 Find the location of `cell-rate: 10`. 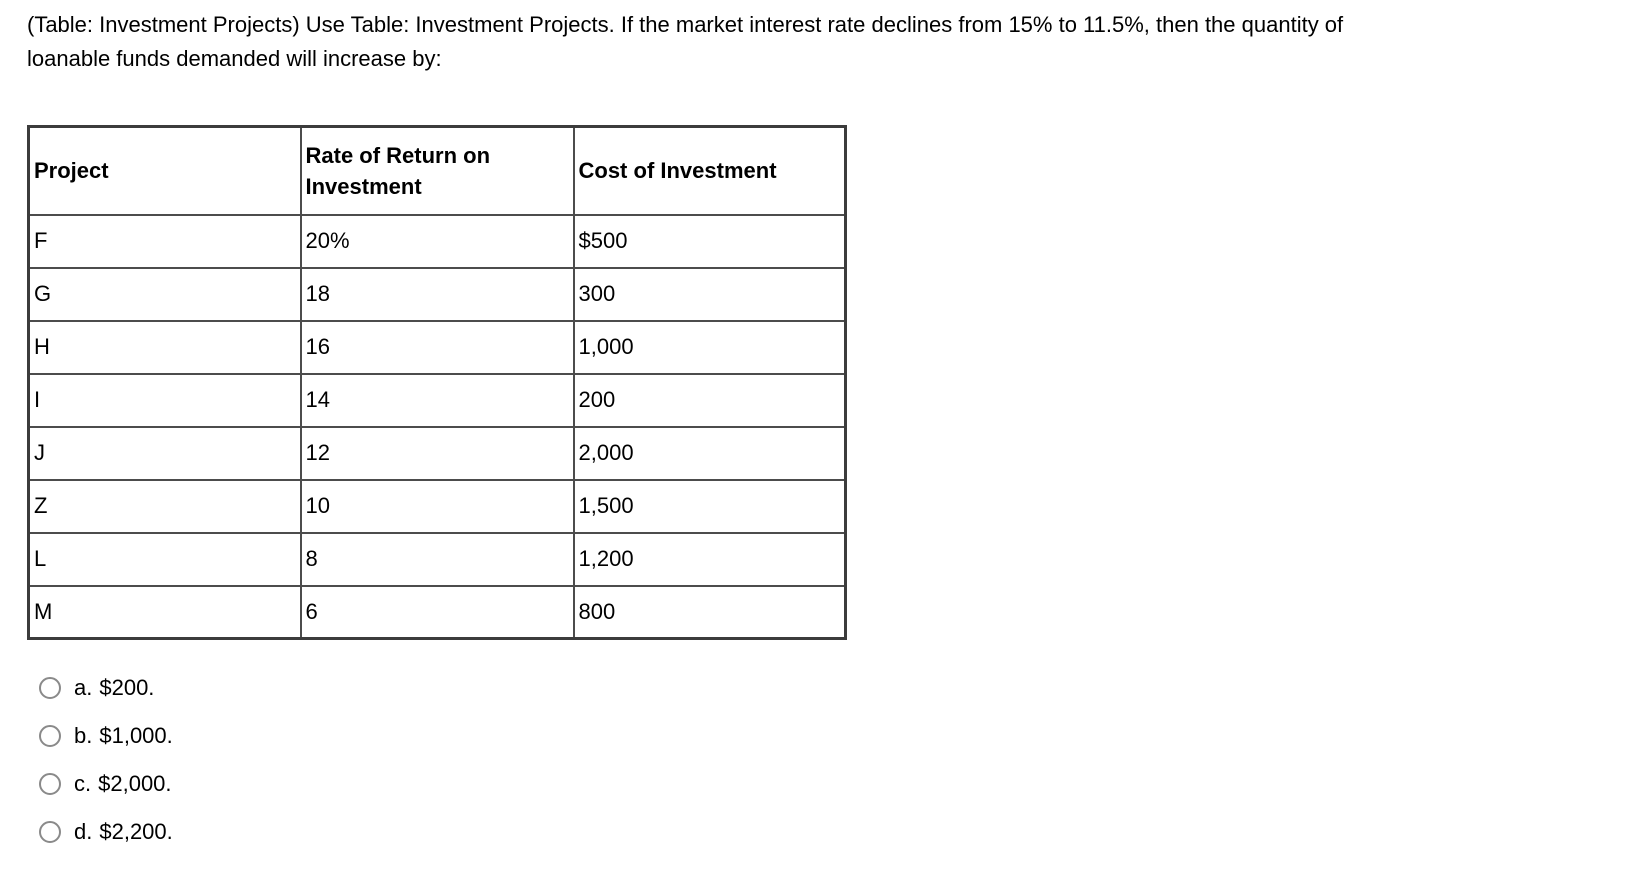

cell-rate: 10 is located at coordinates (437, 506).